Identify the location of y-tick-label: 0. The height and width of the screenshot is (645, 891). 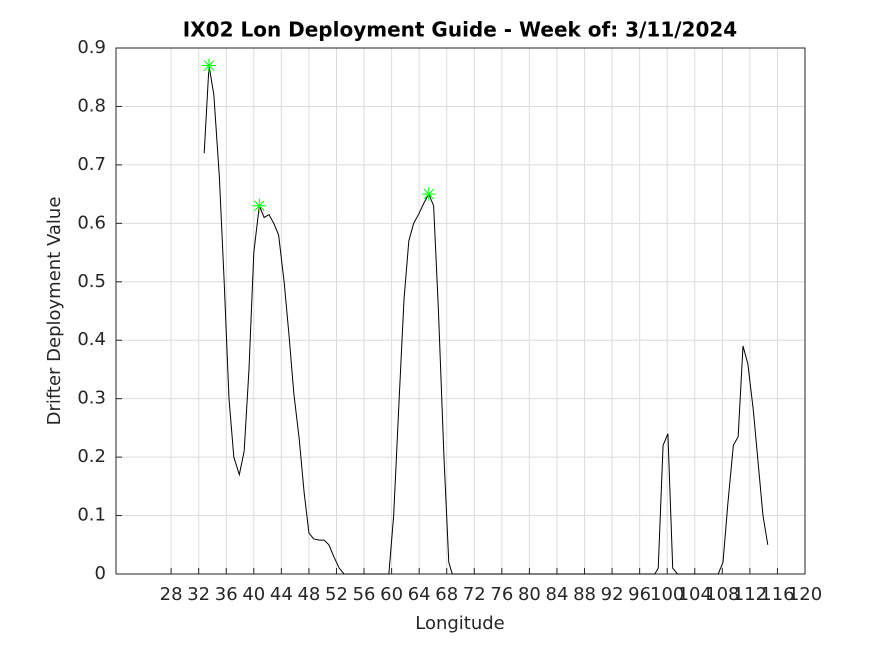
(100, 573).